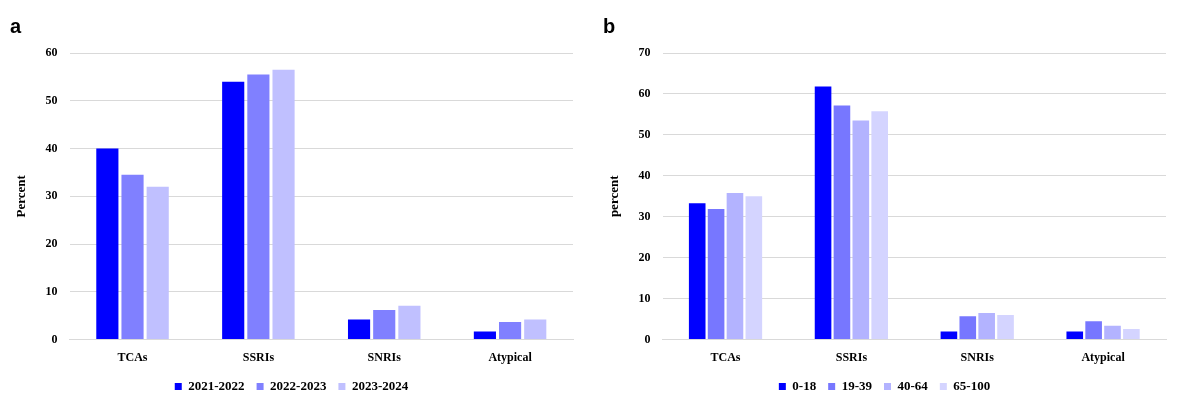  Describe the element at coordinates (913, 385) in the screenshot. I see `legend-label: 40-64` at that location.